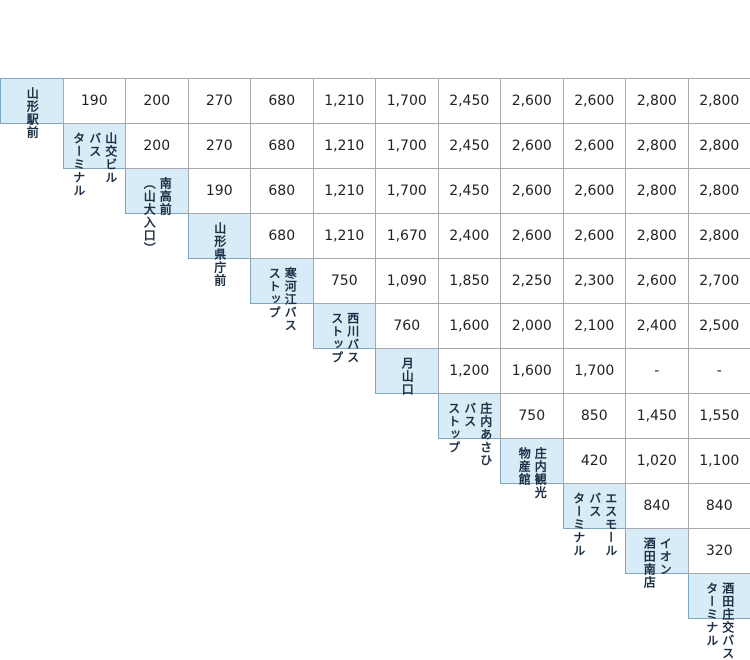  Describe the element at coordinates (148, 216) in the screenshot. I see `stop-label: （山大入口）` at that location.